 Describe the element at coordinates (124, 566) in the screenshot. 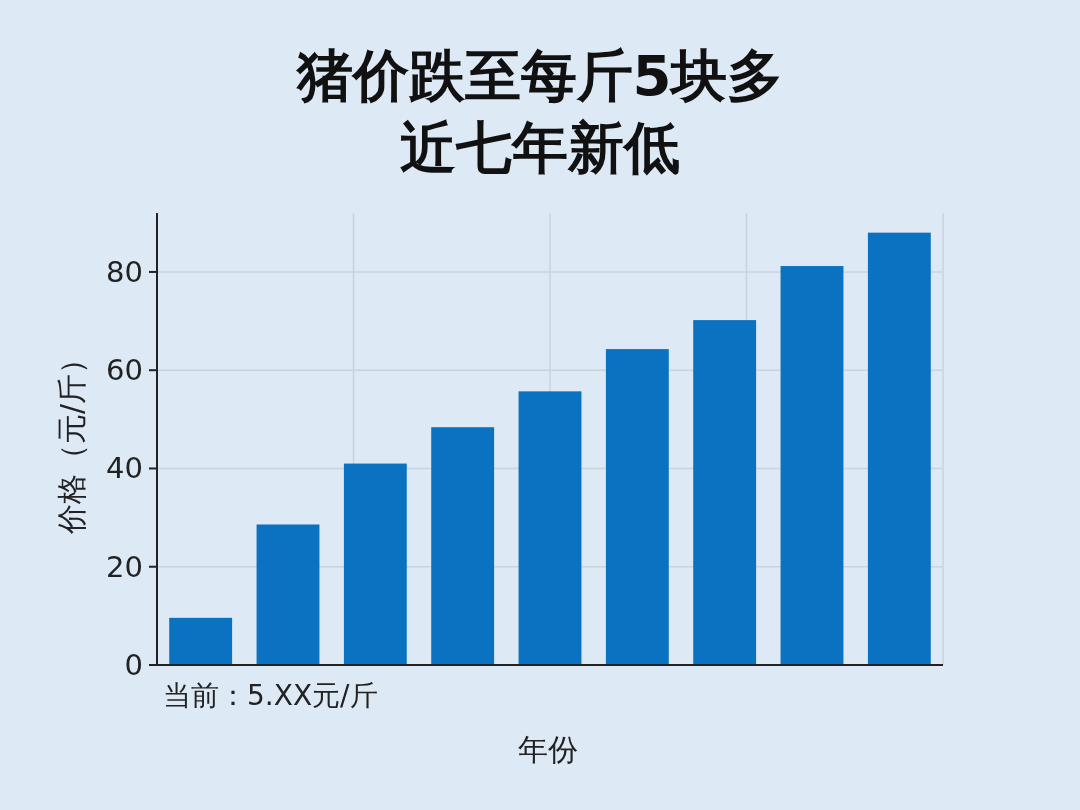

I see `y-tick-label: 20` at that location.